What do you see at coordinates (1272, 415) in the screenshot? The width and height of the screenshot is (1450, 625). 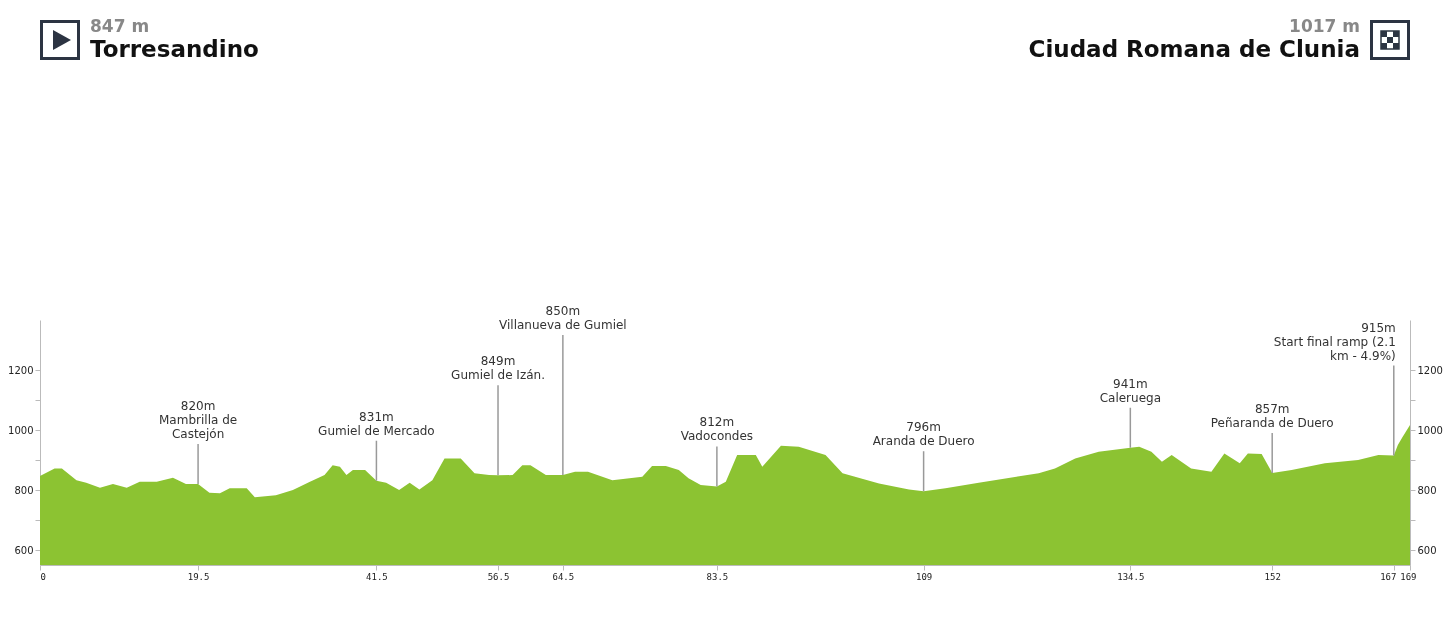 I see `annotation: 857m Peñaranda de Duero` at bounding box center [1272, 415].